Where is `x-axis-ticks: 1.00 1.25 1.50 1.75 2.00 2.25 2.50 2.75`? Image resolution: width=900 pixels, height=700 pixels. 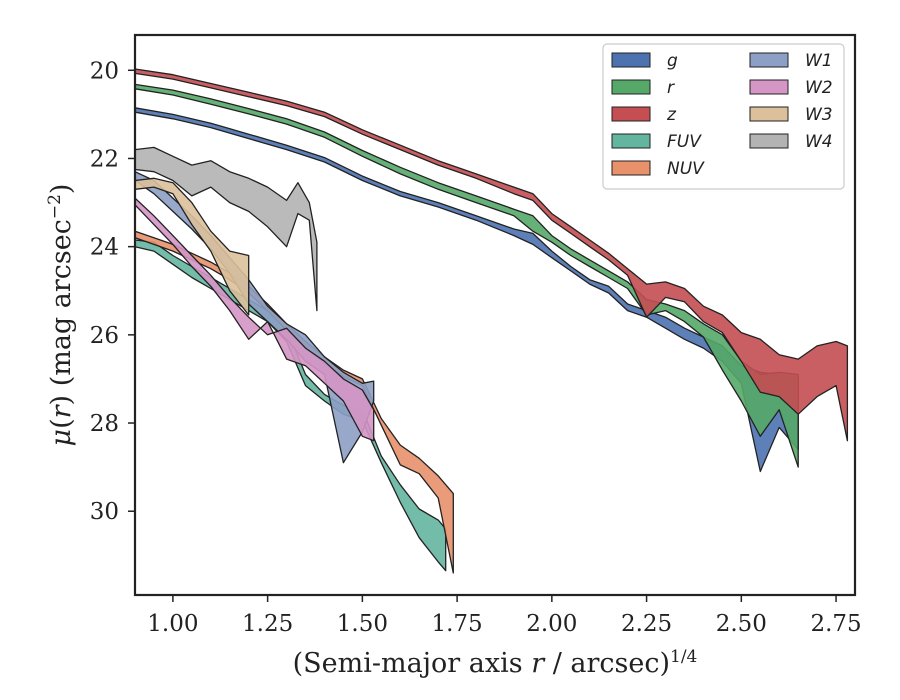 x-axis-ticks: 1.00 1.25 1.50 1.75 2.00 2.25 2.50 2.75 is located at coordinates (504, 616).